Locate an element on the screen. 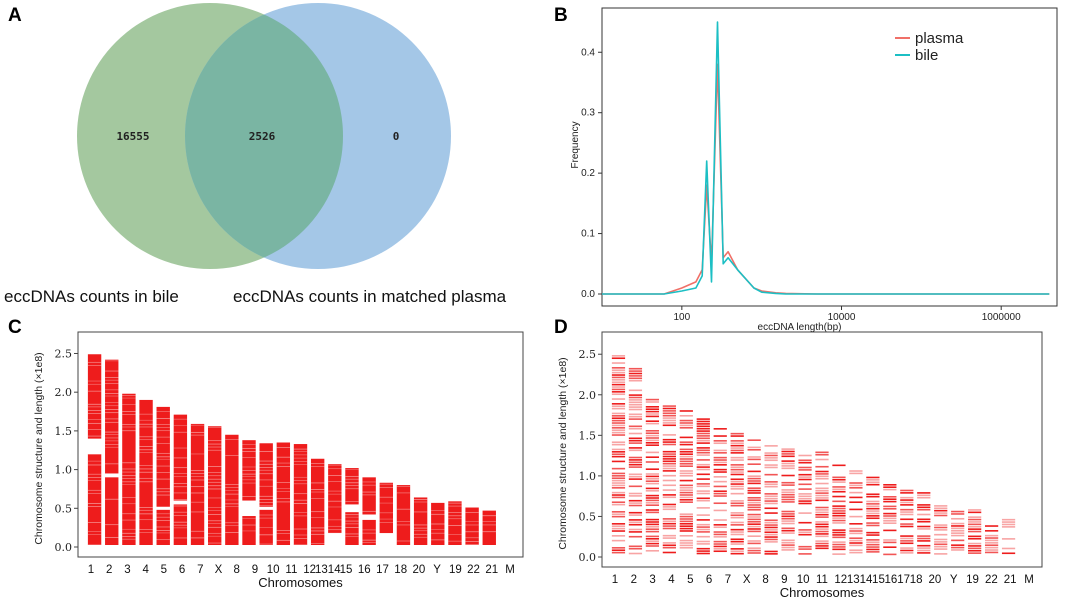  x-tick-label: 18 is located at coordinates (916, 580).